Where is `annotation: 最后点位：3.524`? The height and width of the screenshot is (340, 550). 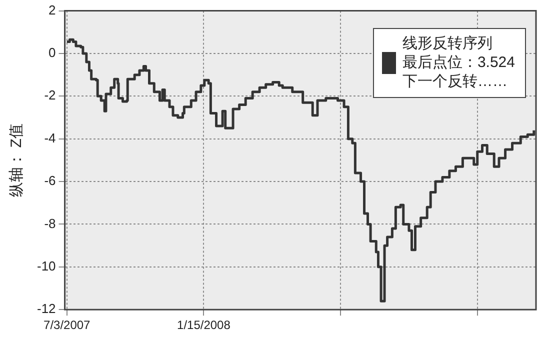
annotation: 最后点位：3.524 is located at coordinates (458, 62).